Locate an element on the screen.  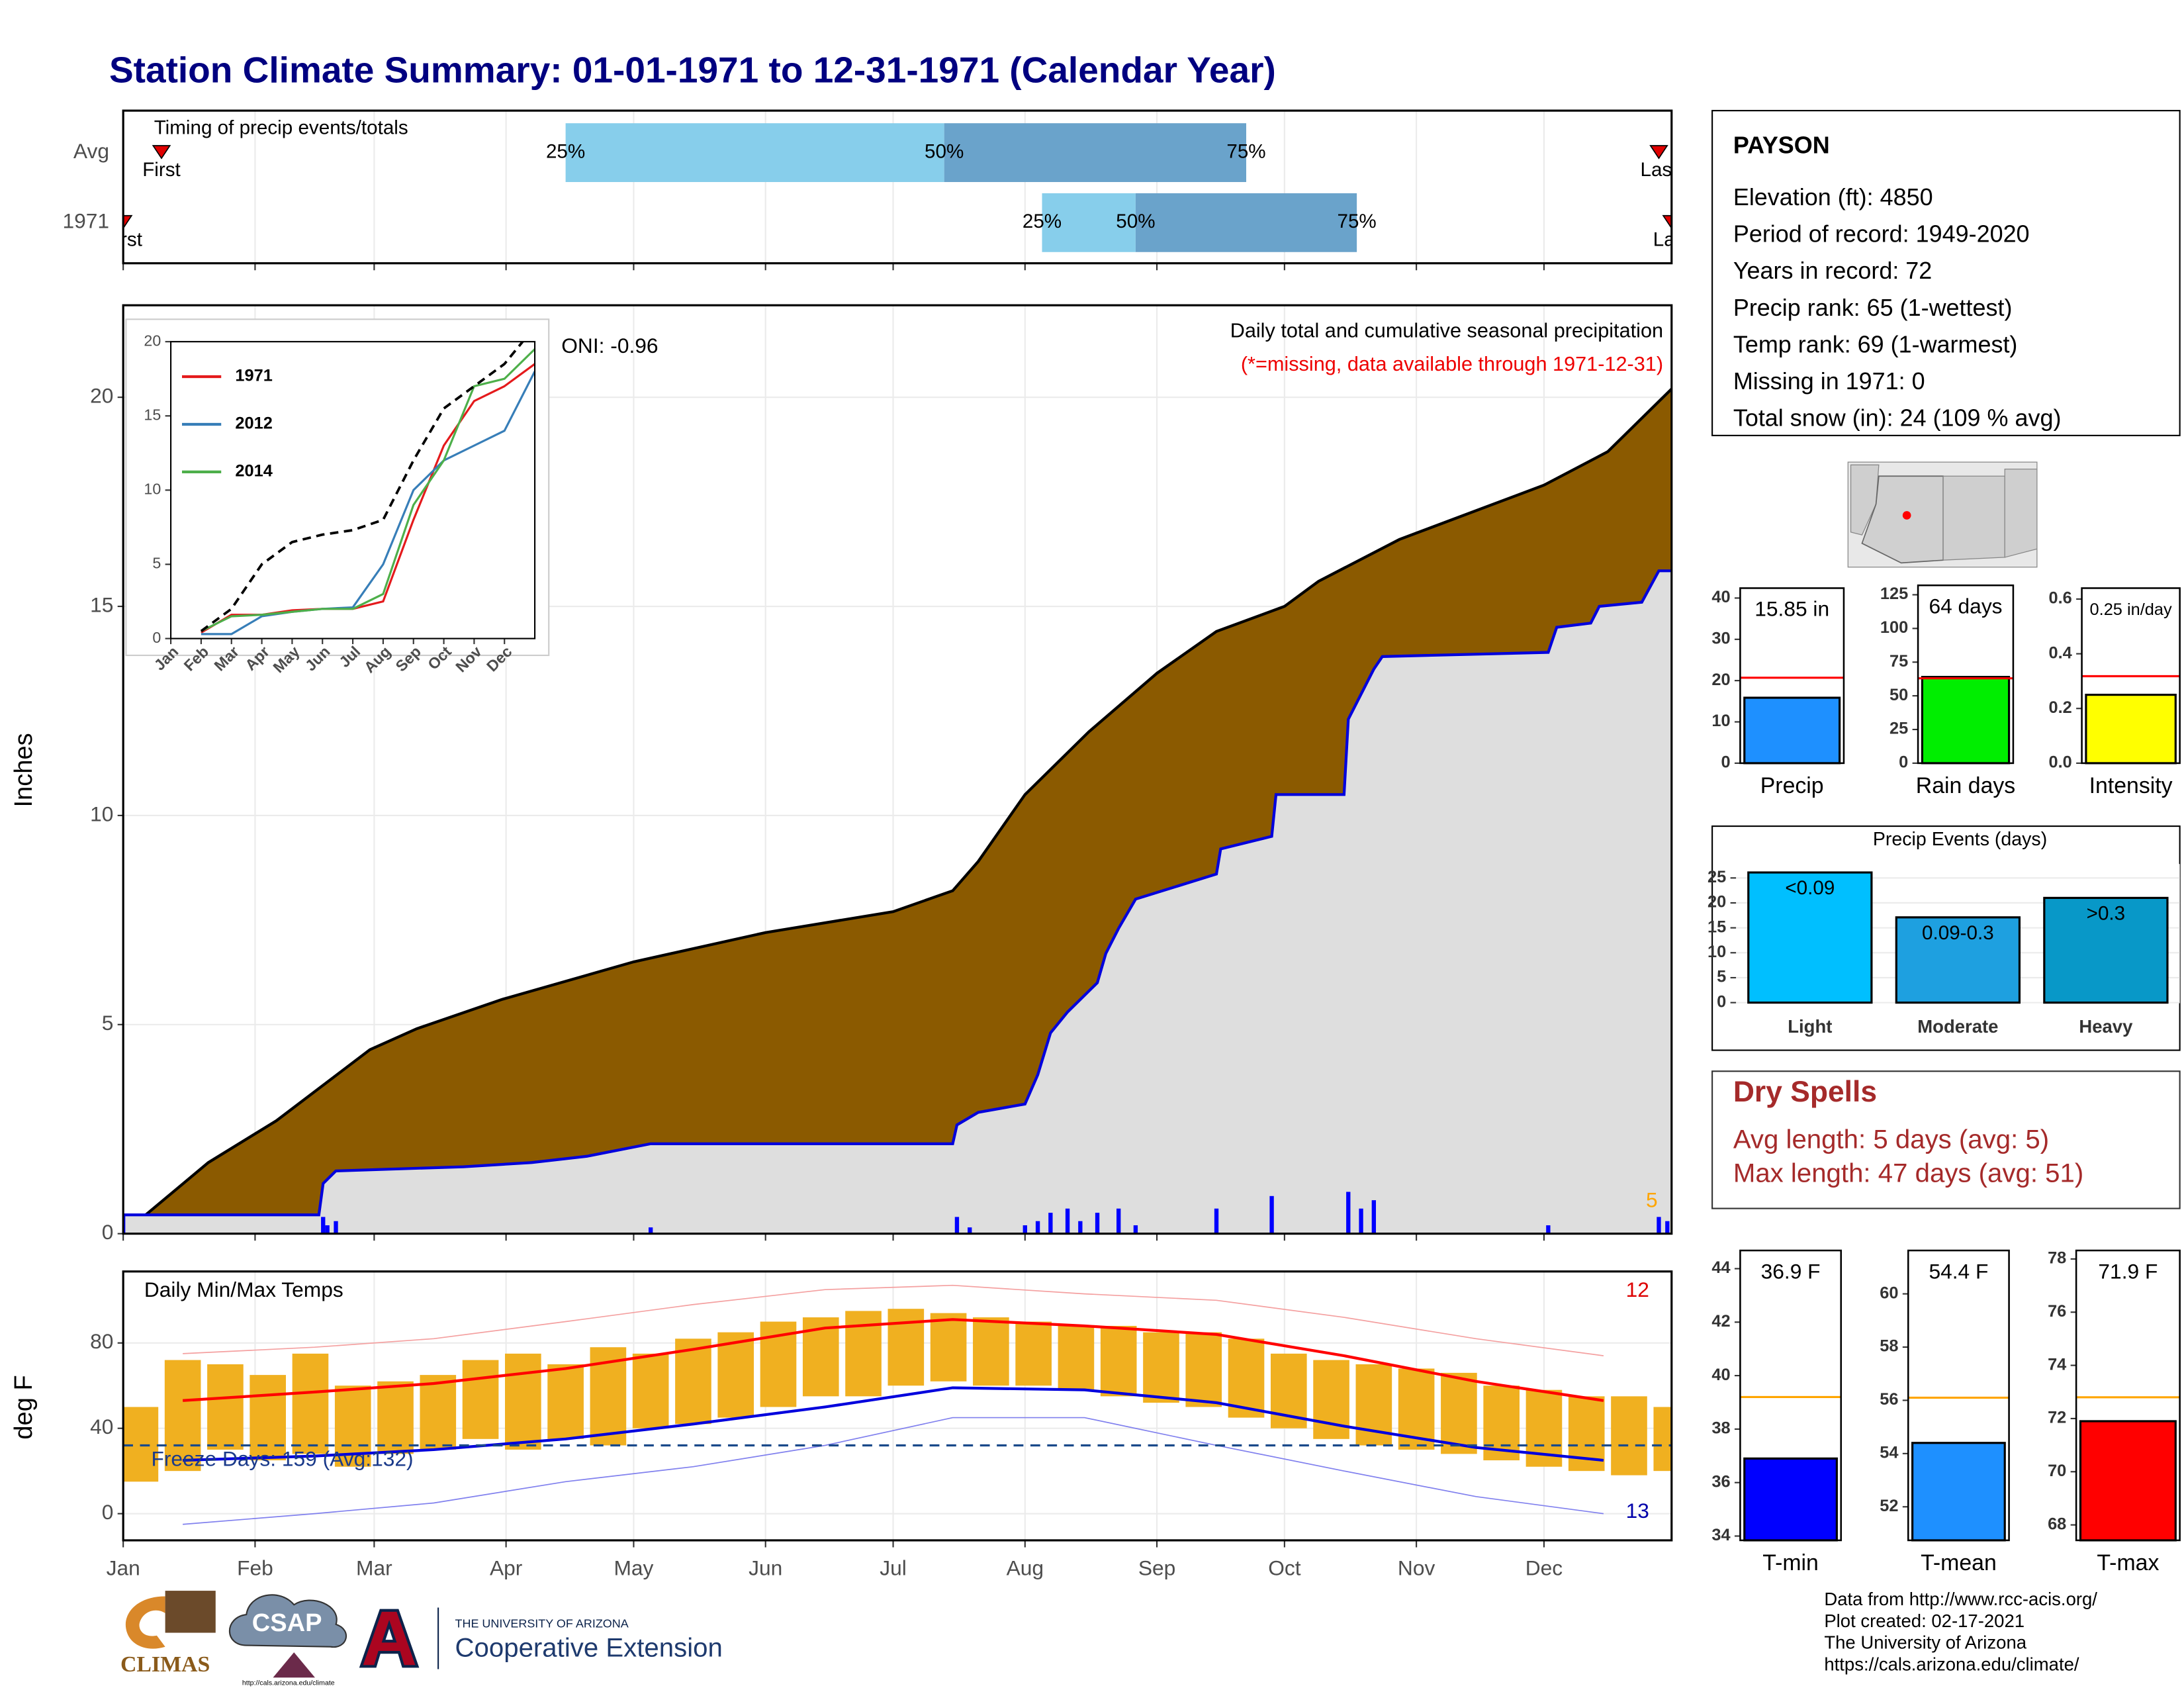
station-line: Temp rank: 69 (1-warmest) is located at coordinates (1875, 343).